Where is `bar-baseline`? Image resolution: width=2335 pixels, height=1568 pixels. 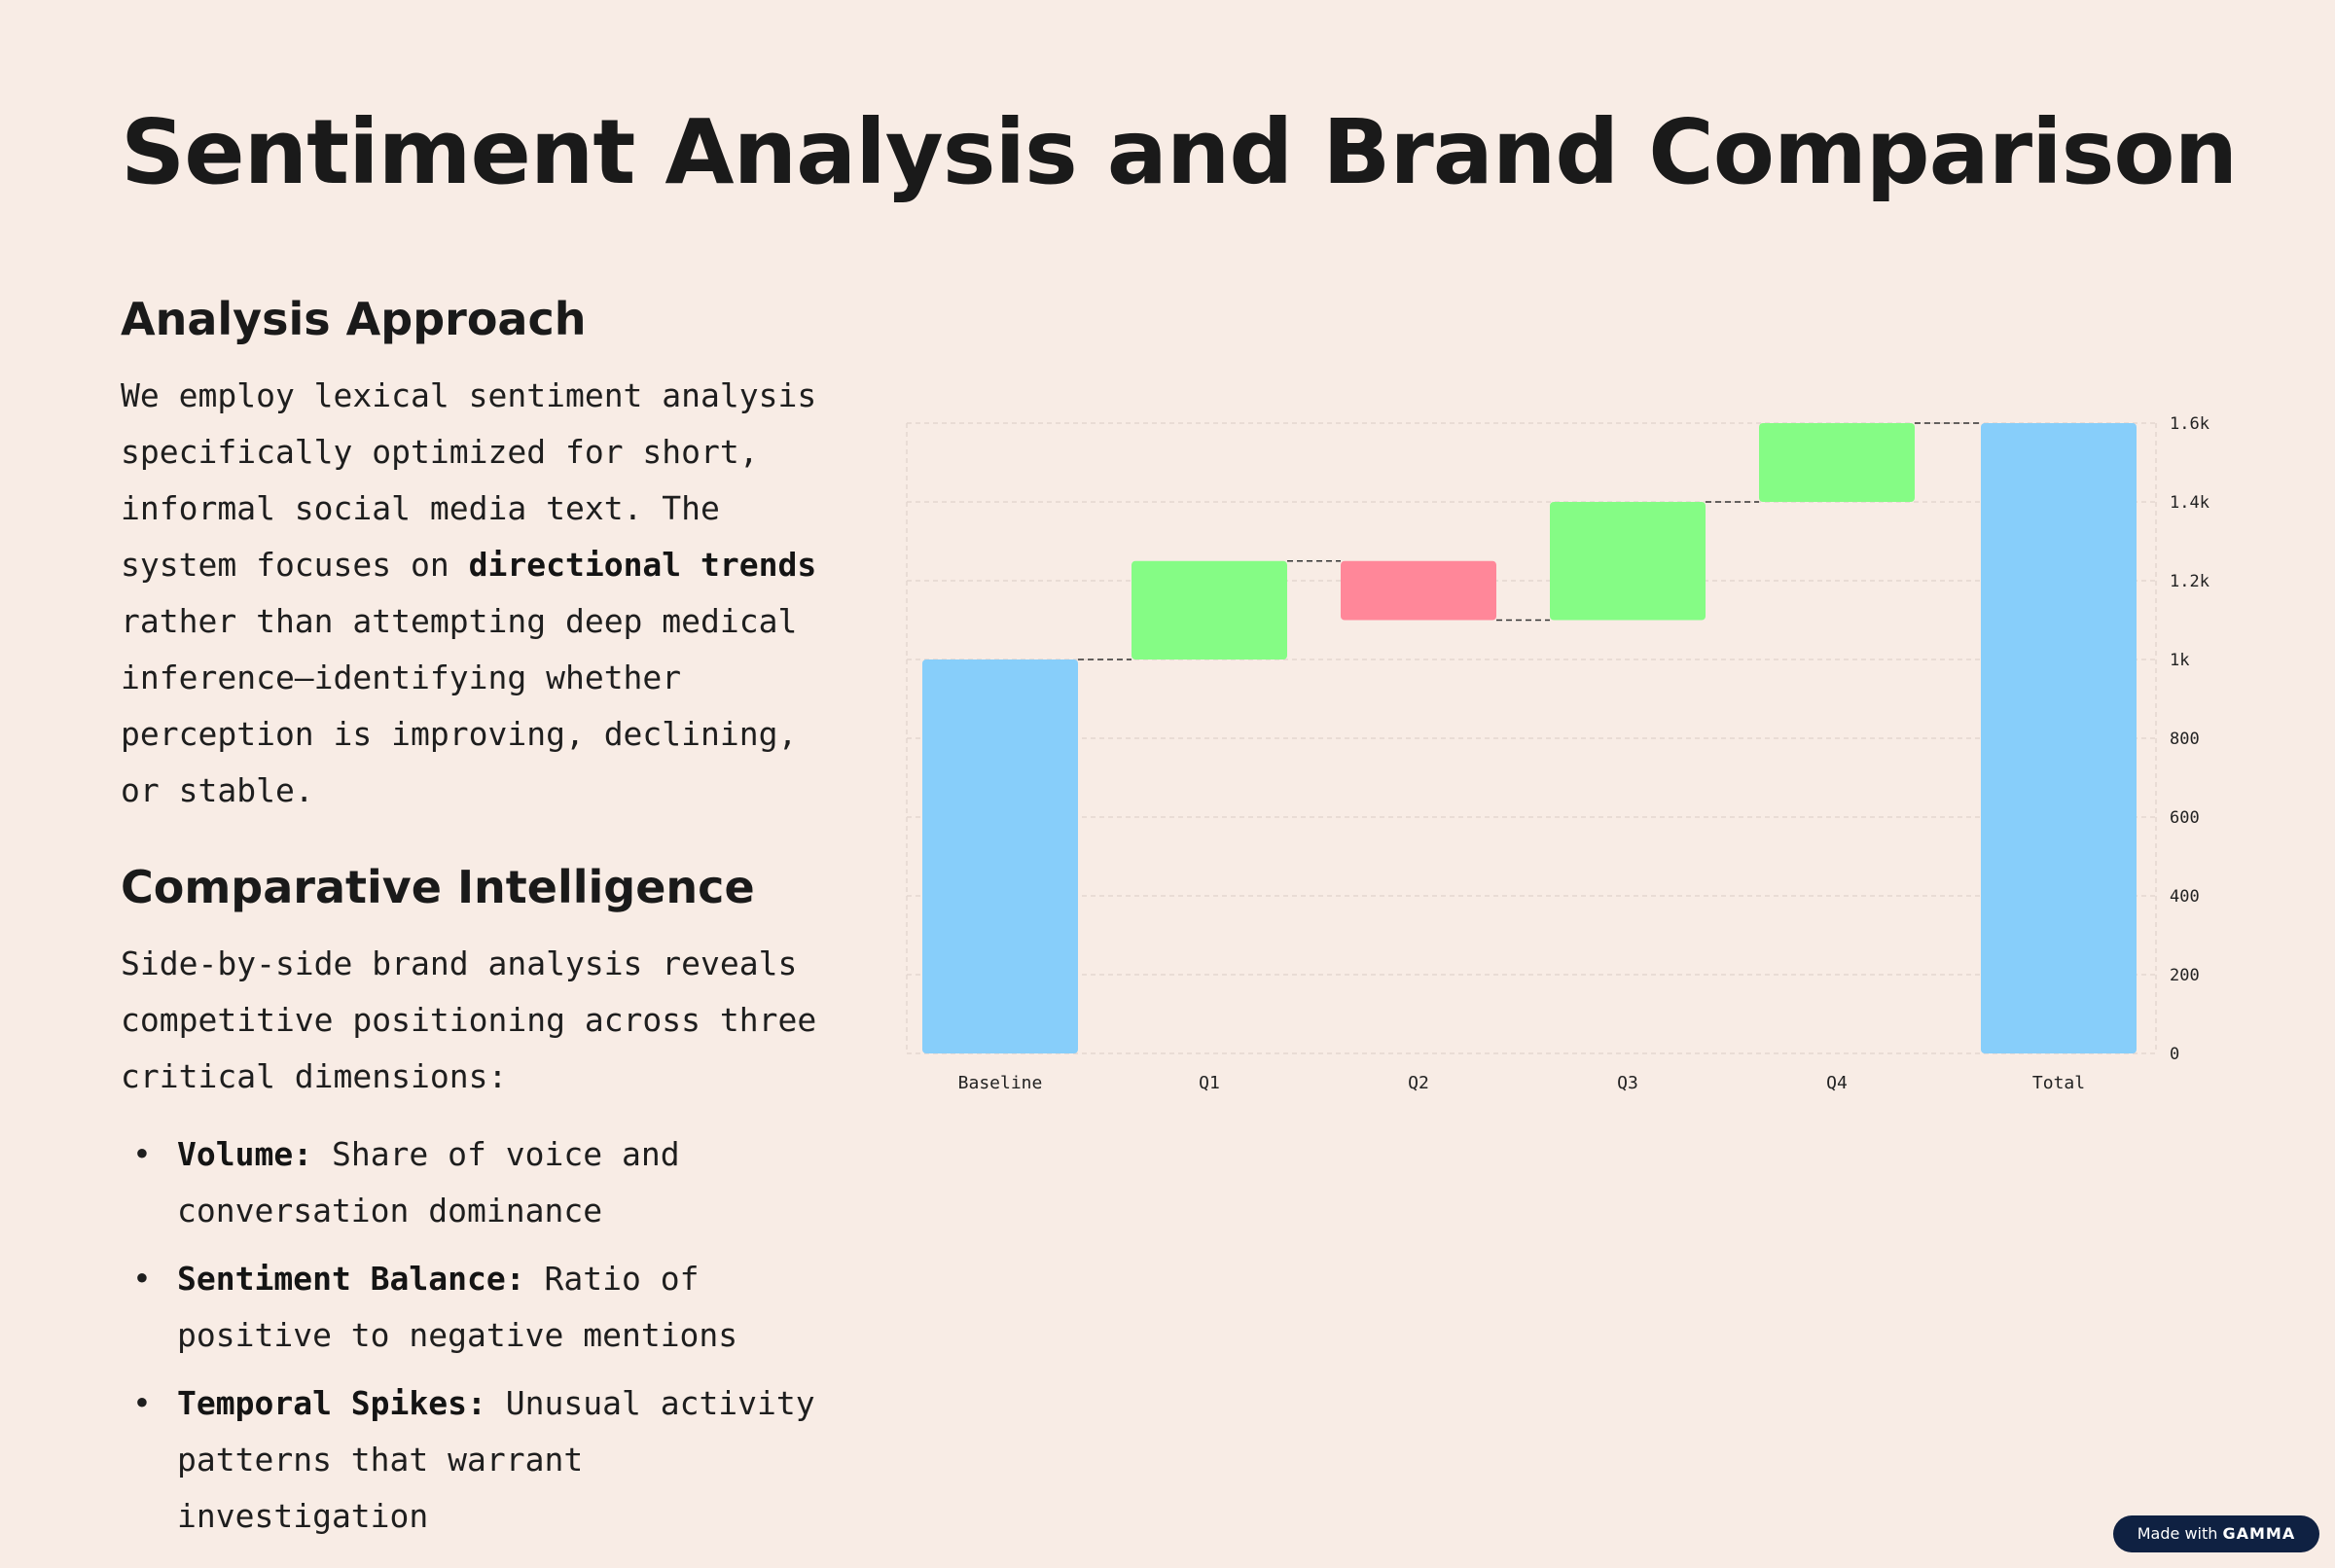 bar-baseline is located at coordinates (1000, 856).